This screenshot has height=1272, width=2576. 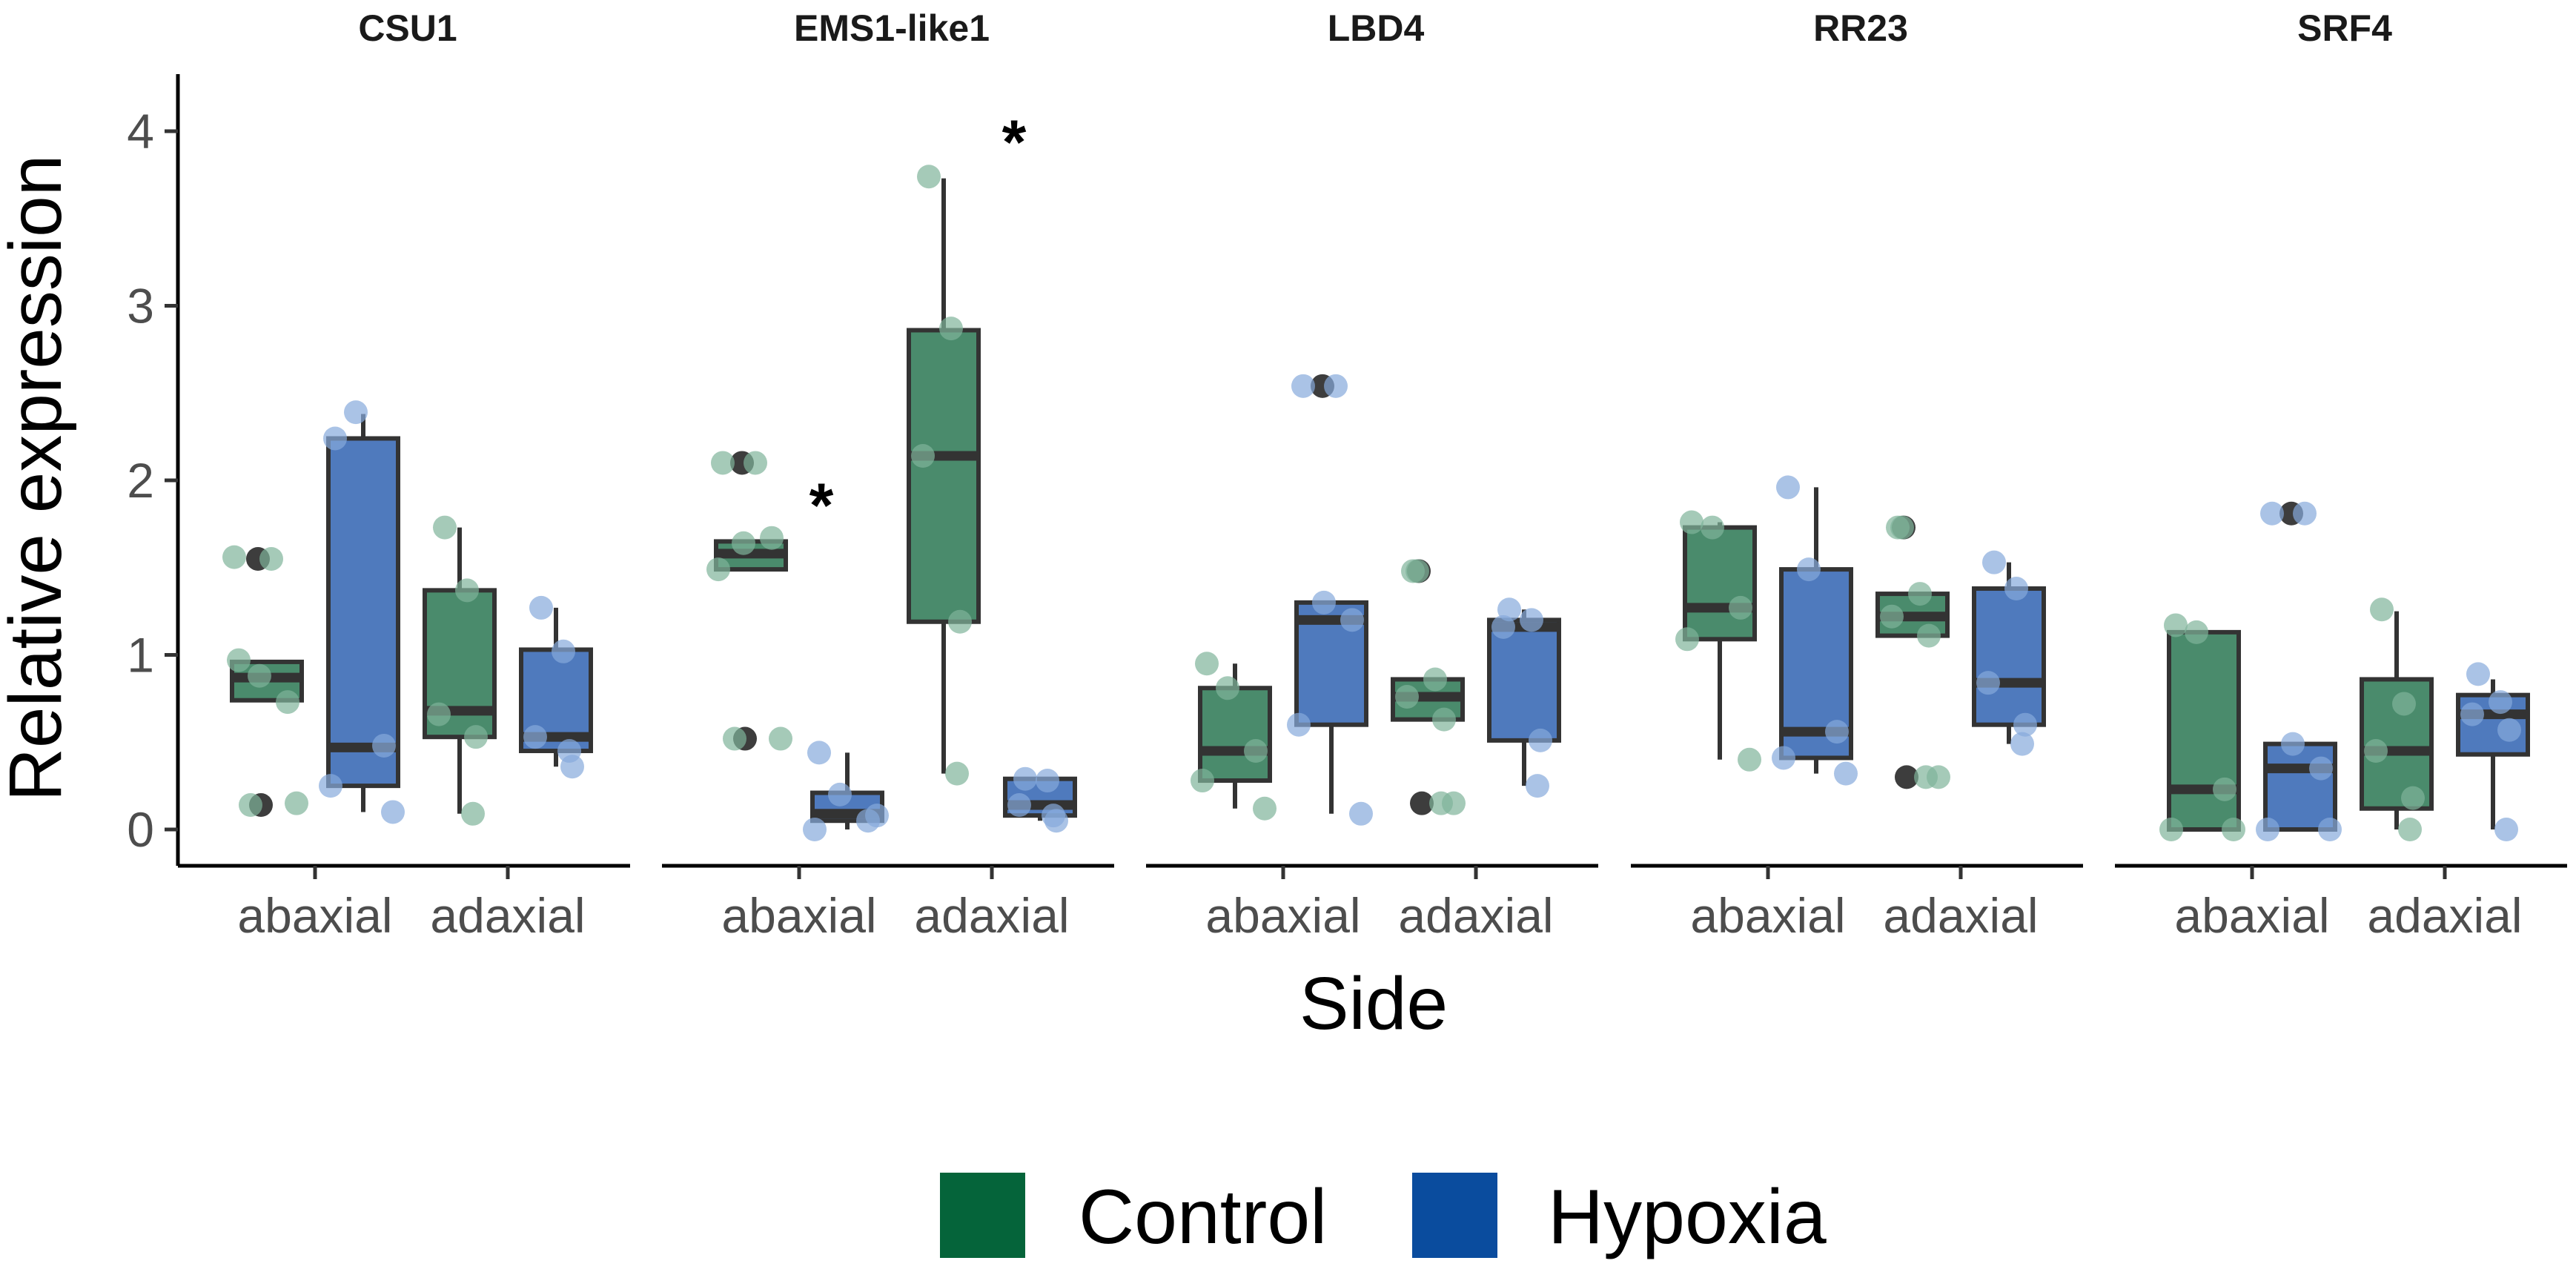 I want to click on legend-swatch-hypoxia, so click(x=1454, y=1215).